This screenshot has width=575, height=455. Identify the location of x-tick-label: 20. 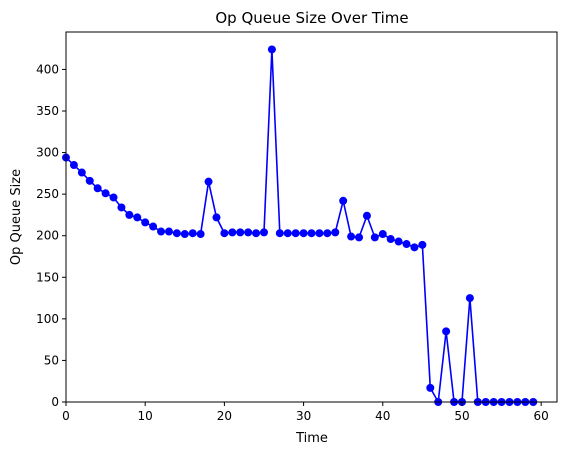
(224, 416).